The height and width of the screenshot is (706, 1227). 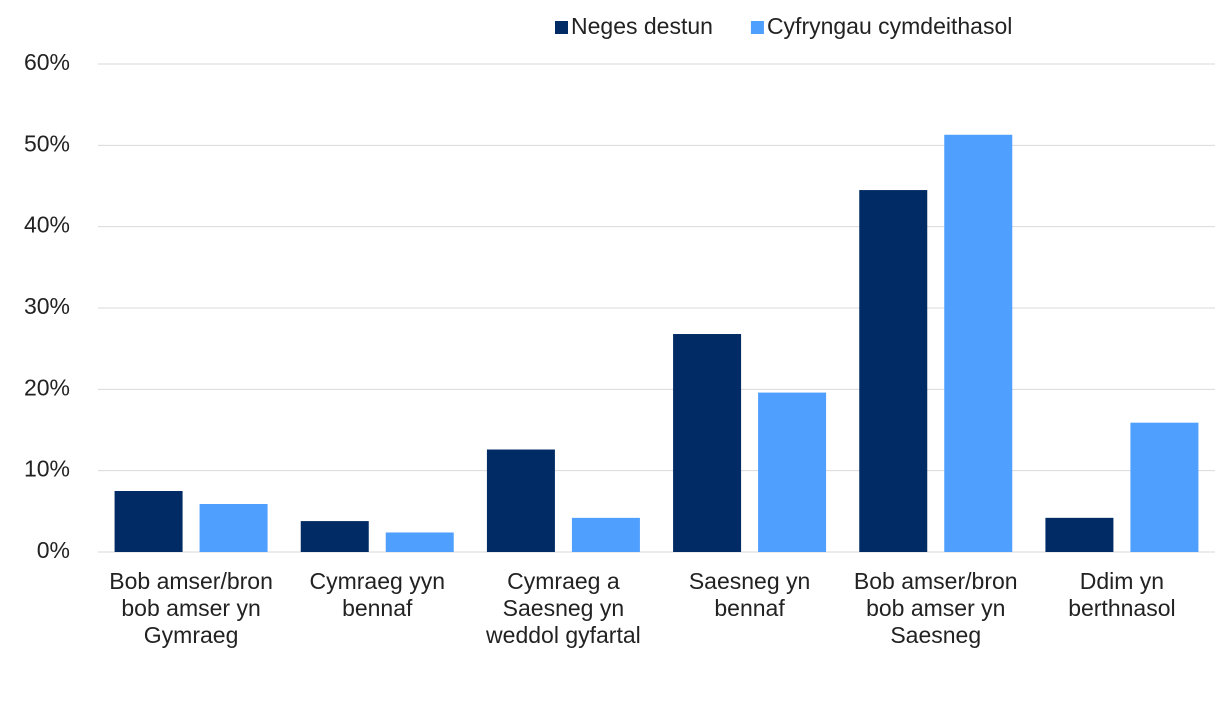 What do you see at coordinates (1122, 594) in the screenshot?
I see `x-tick-label: Ddim yn berthnasol` at bounding box center [1122, 594].